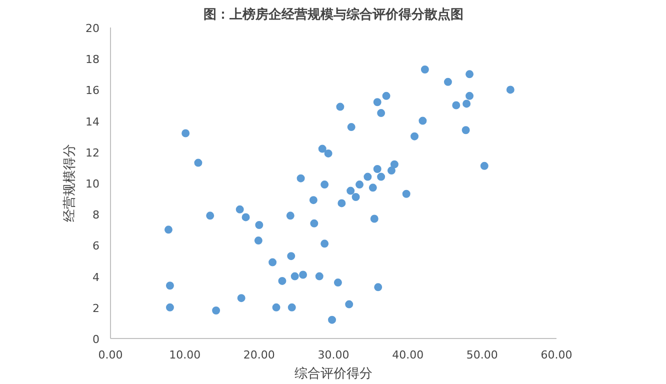  What do you see at coordinates (259, 355) in the screenshot?
I see `x-tick-label: 20.00` at bounding box center [259, 355].